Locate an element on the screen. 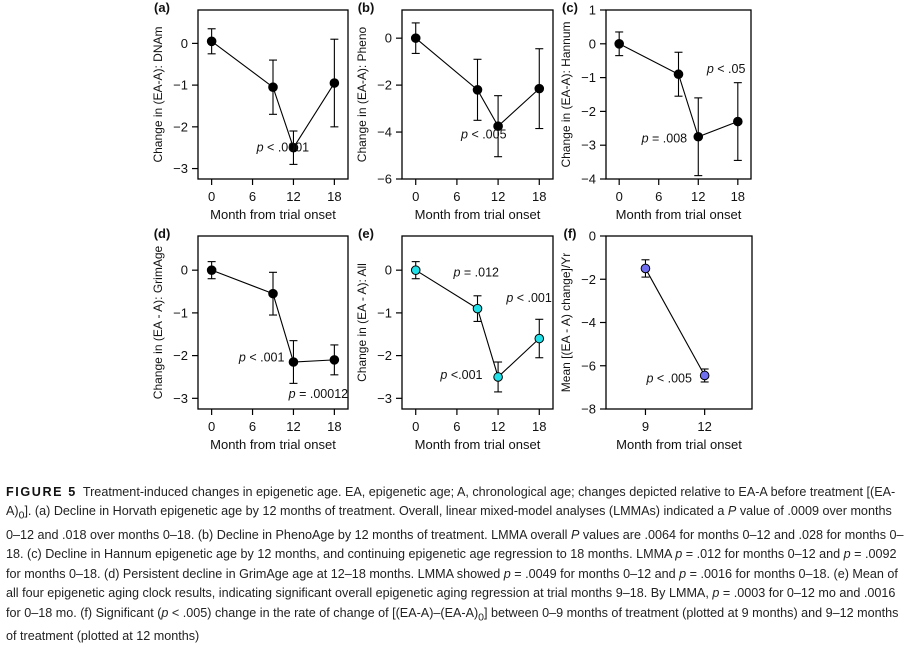  p-value-annotation: p = .00012 is located at coordinates (318, 394).